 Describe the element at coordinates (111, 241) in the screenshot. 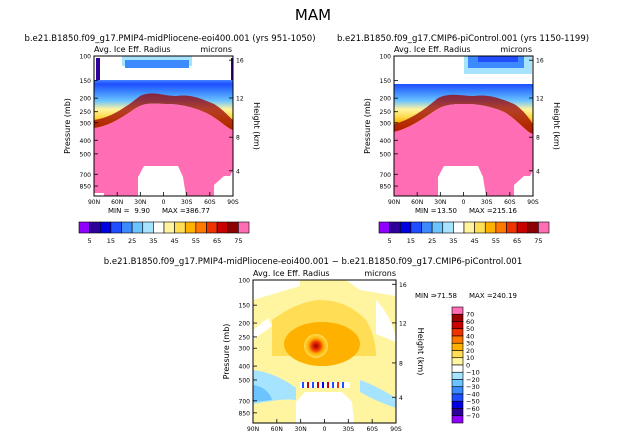

I see `colorbar-label: 15` at that location.